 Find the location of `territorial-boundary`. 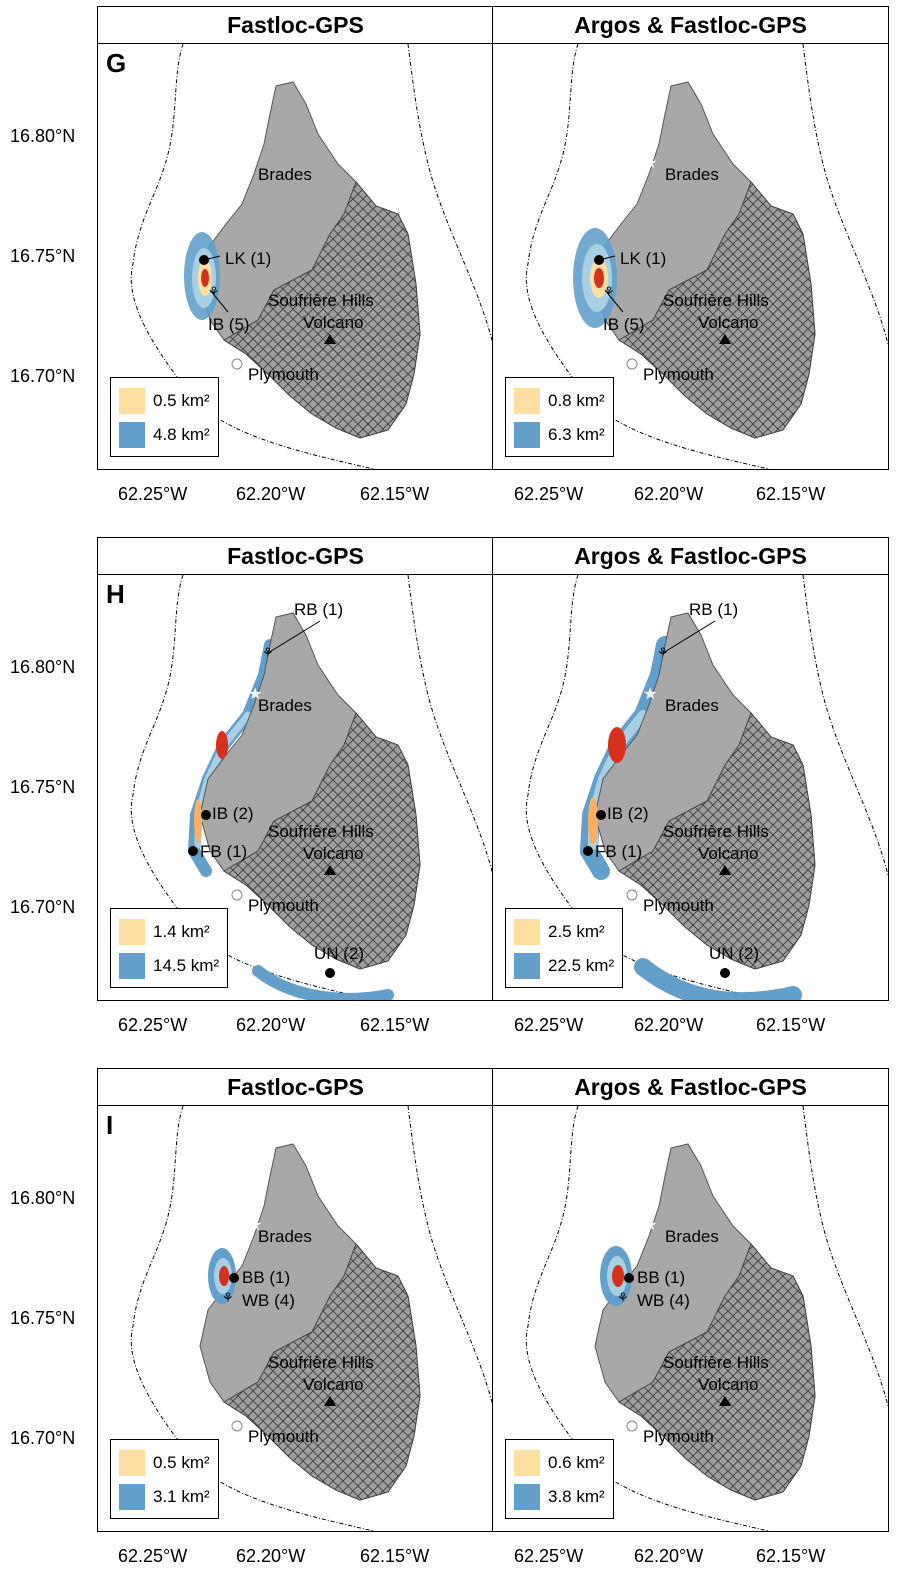

territorial-boundary is located at coordinates (706, 256).